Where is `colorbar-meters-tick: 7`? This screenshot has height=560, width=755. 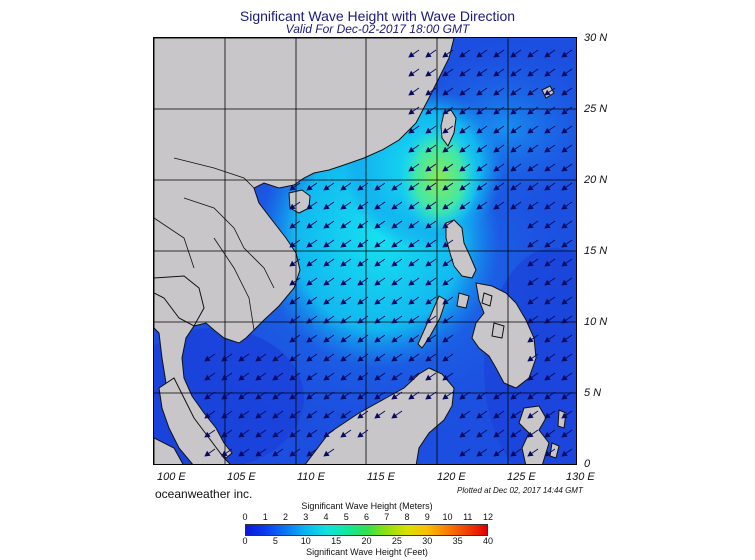 colorbar-meters-tick: 7 is located at coordinates (387, 517).